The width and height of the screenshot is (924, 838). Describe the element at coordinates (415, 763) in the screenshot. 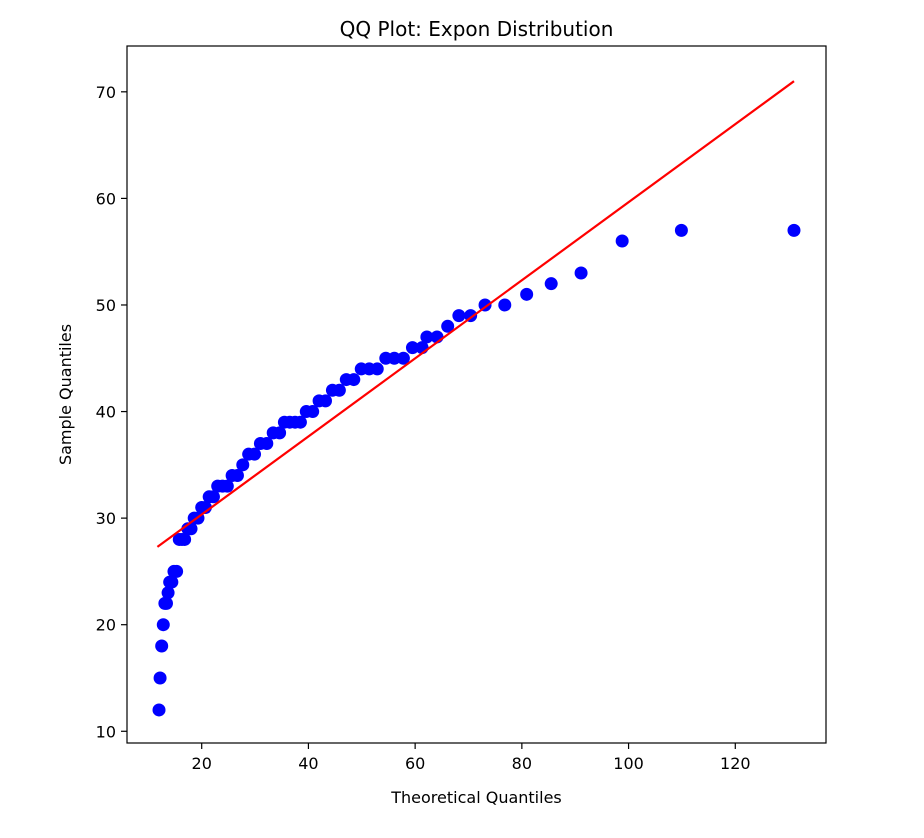

I see `x-tick-label: 60` at that location.